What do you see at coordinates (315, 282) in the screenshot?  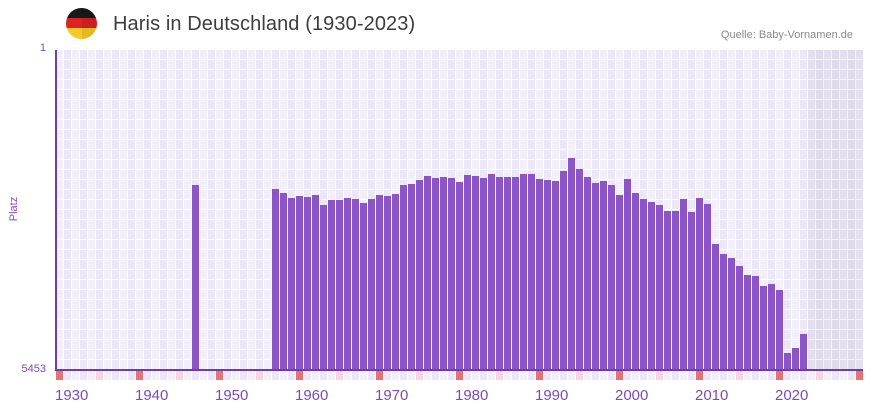 I see `bar-1962` at bounding box center [315, 282].